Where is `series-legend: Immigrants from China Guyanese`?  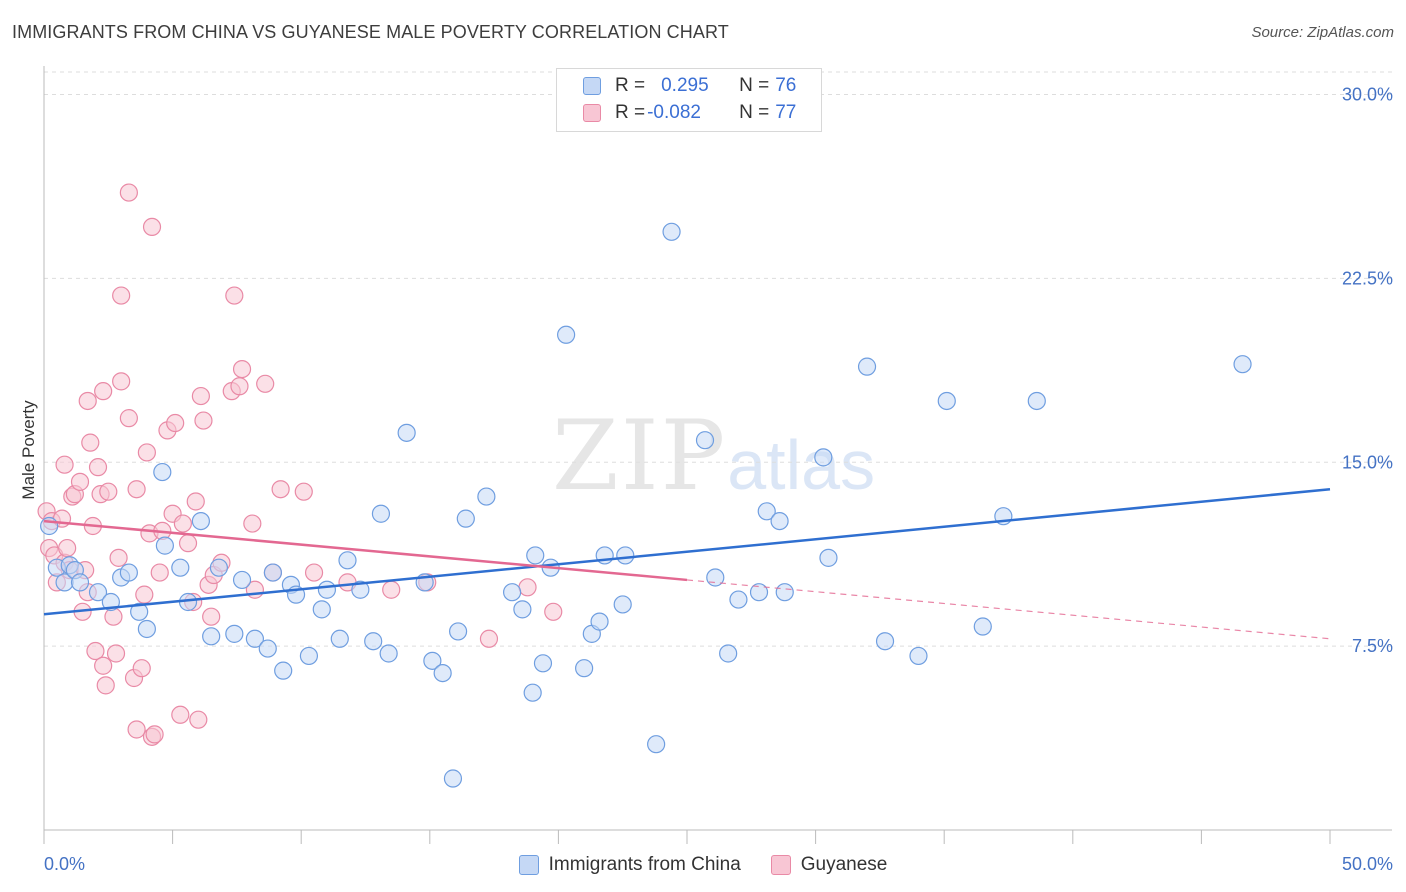
series-legend: Immigrants from China Guyanese is located at coordinates (703, 865).